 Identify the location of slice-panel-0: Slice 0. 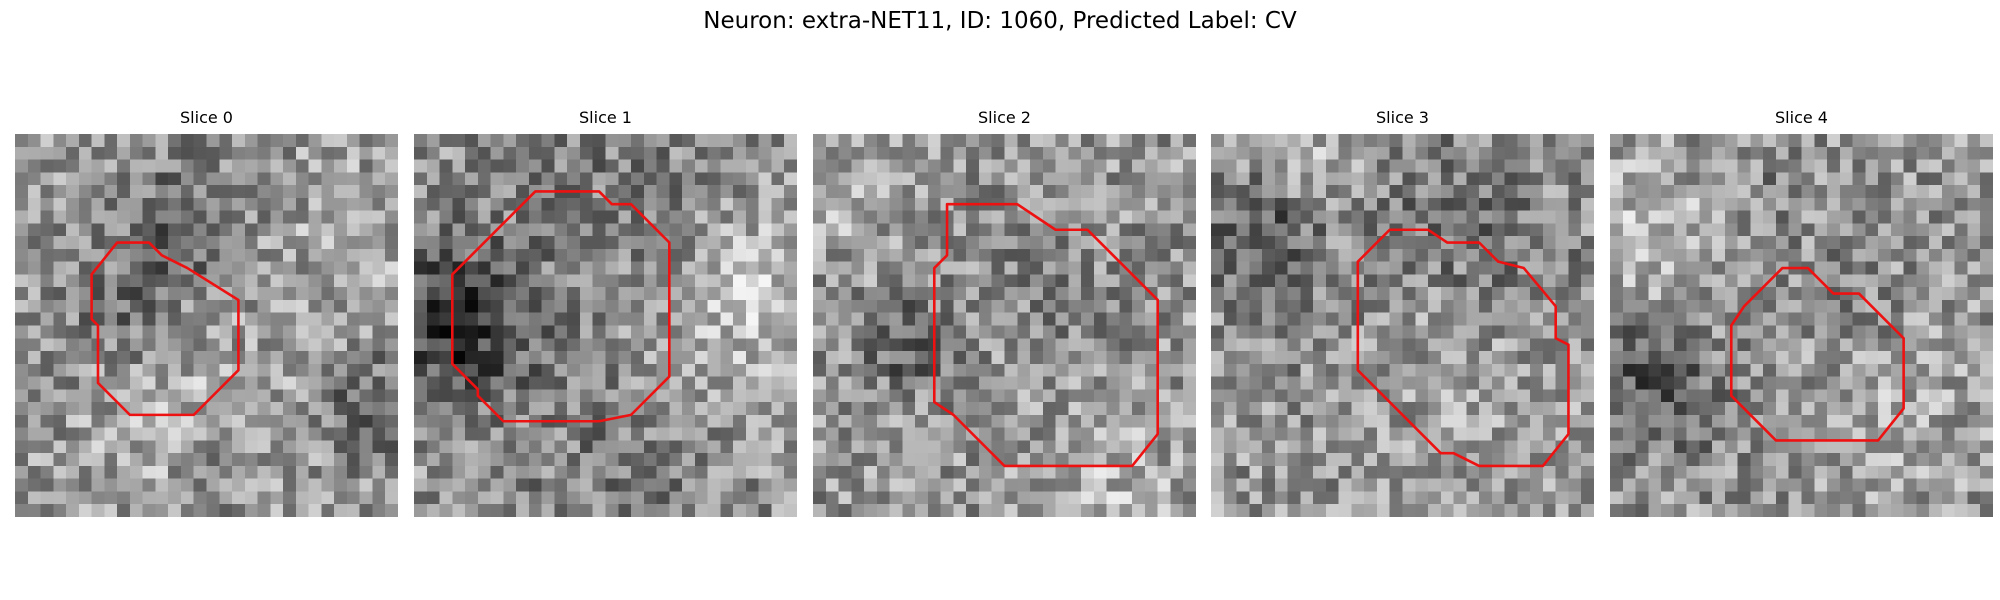
(206, 314).